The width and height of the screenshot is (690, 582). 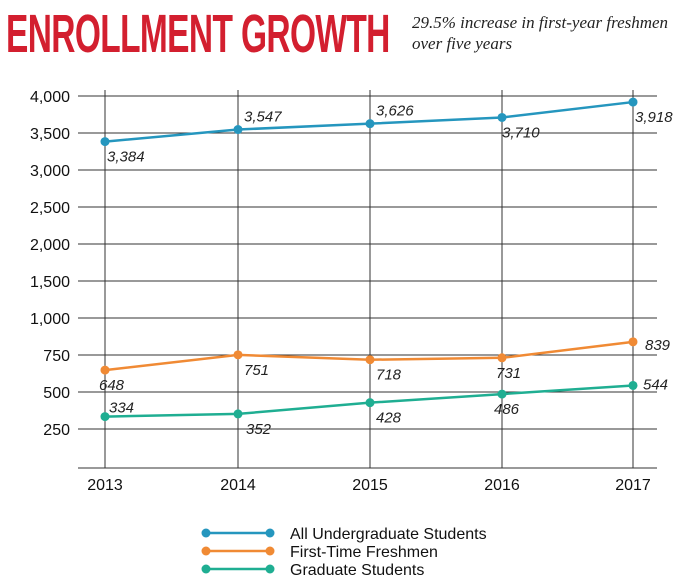 I want to click on y-tick-label: 1,500, so click(x=50, y=282).